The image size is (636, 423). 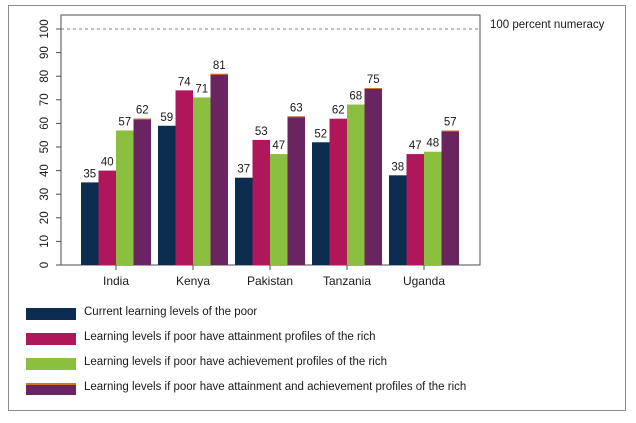 I want to click on data-label: 75, so click(x=373, y=80).